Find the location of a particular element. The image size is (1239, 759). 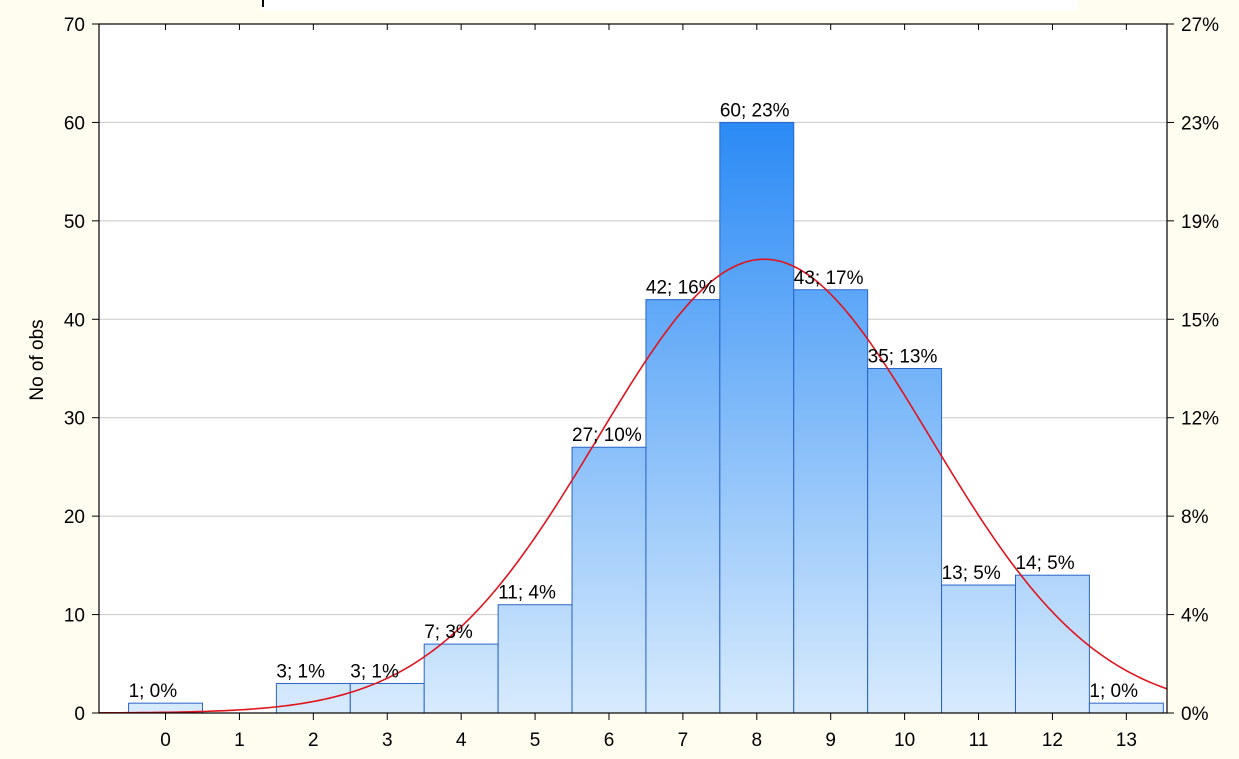

y-tick-label: 30 is located at coordinates (74, 419).